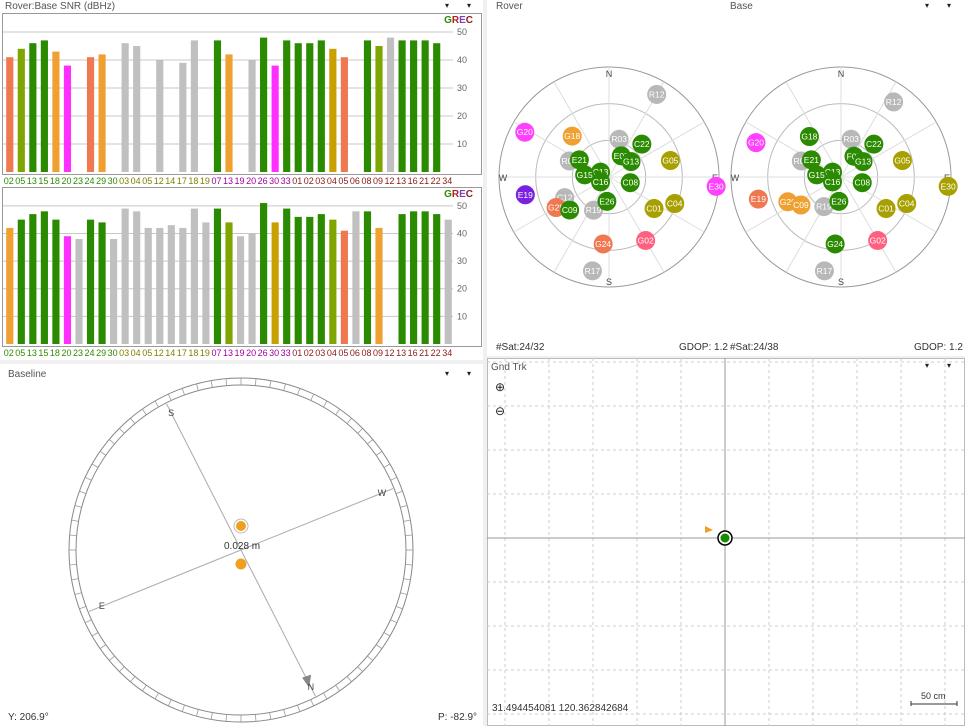 This screenshot has width=965, height=726. What do you see at coordinates (949, 5) in the screenshot?
I see `sky-options-dropdown: ▾` at bounding box center [949, 5].